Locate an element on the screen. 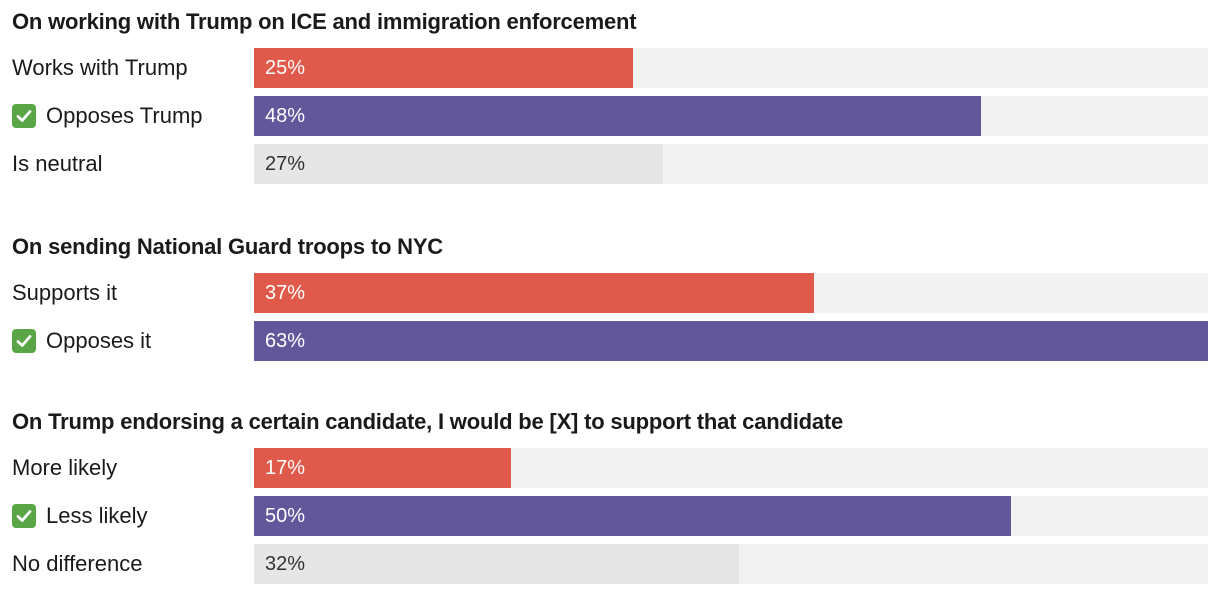  bar-row: Supports it 37% is located at coordinates (610, 293).